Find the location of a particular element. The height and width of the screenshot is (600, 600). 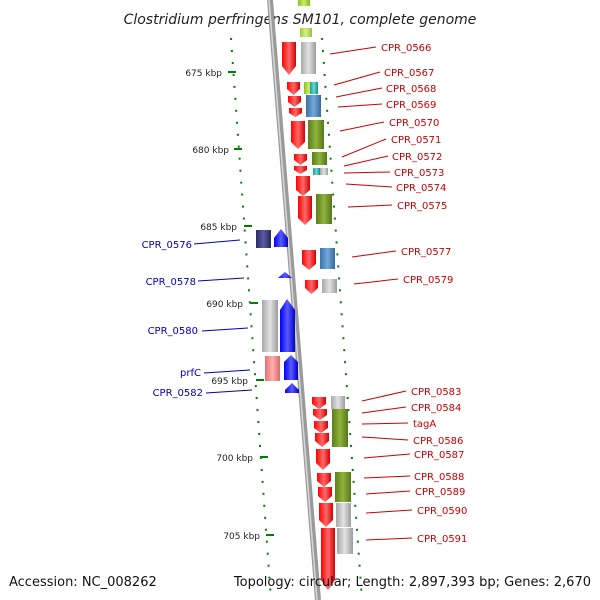

minus-labels: CPR_0576 CPR_0578 CPR_0580 prfC CPR_0582 is located at coordinates (172, 319).